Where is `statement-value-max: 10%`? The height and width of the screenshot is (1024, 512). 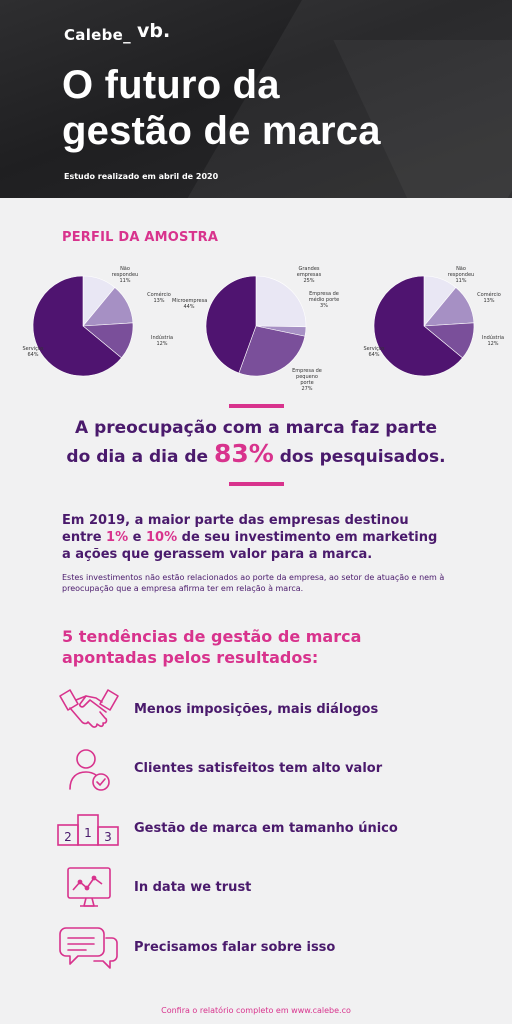 statement-value-max: 10% is located at coordinates (162, 537).